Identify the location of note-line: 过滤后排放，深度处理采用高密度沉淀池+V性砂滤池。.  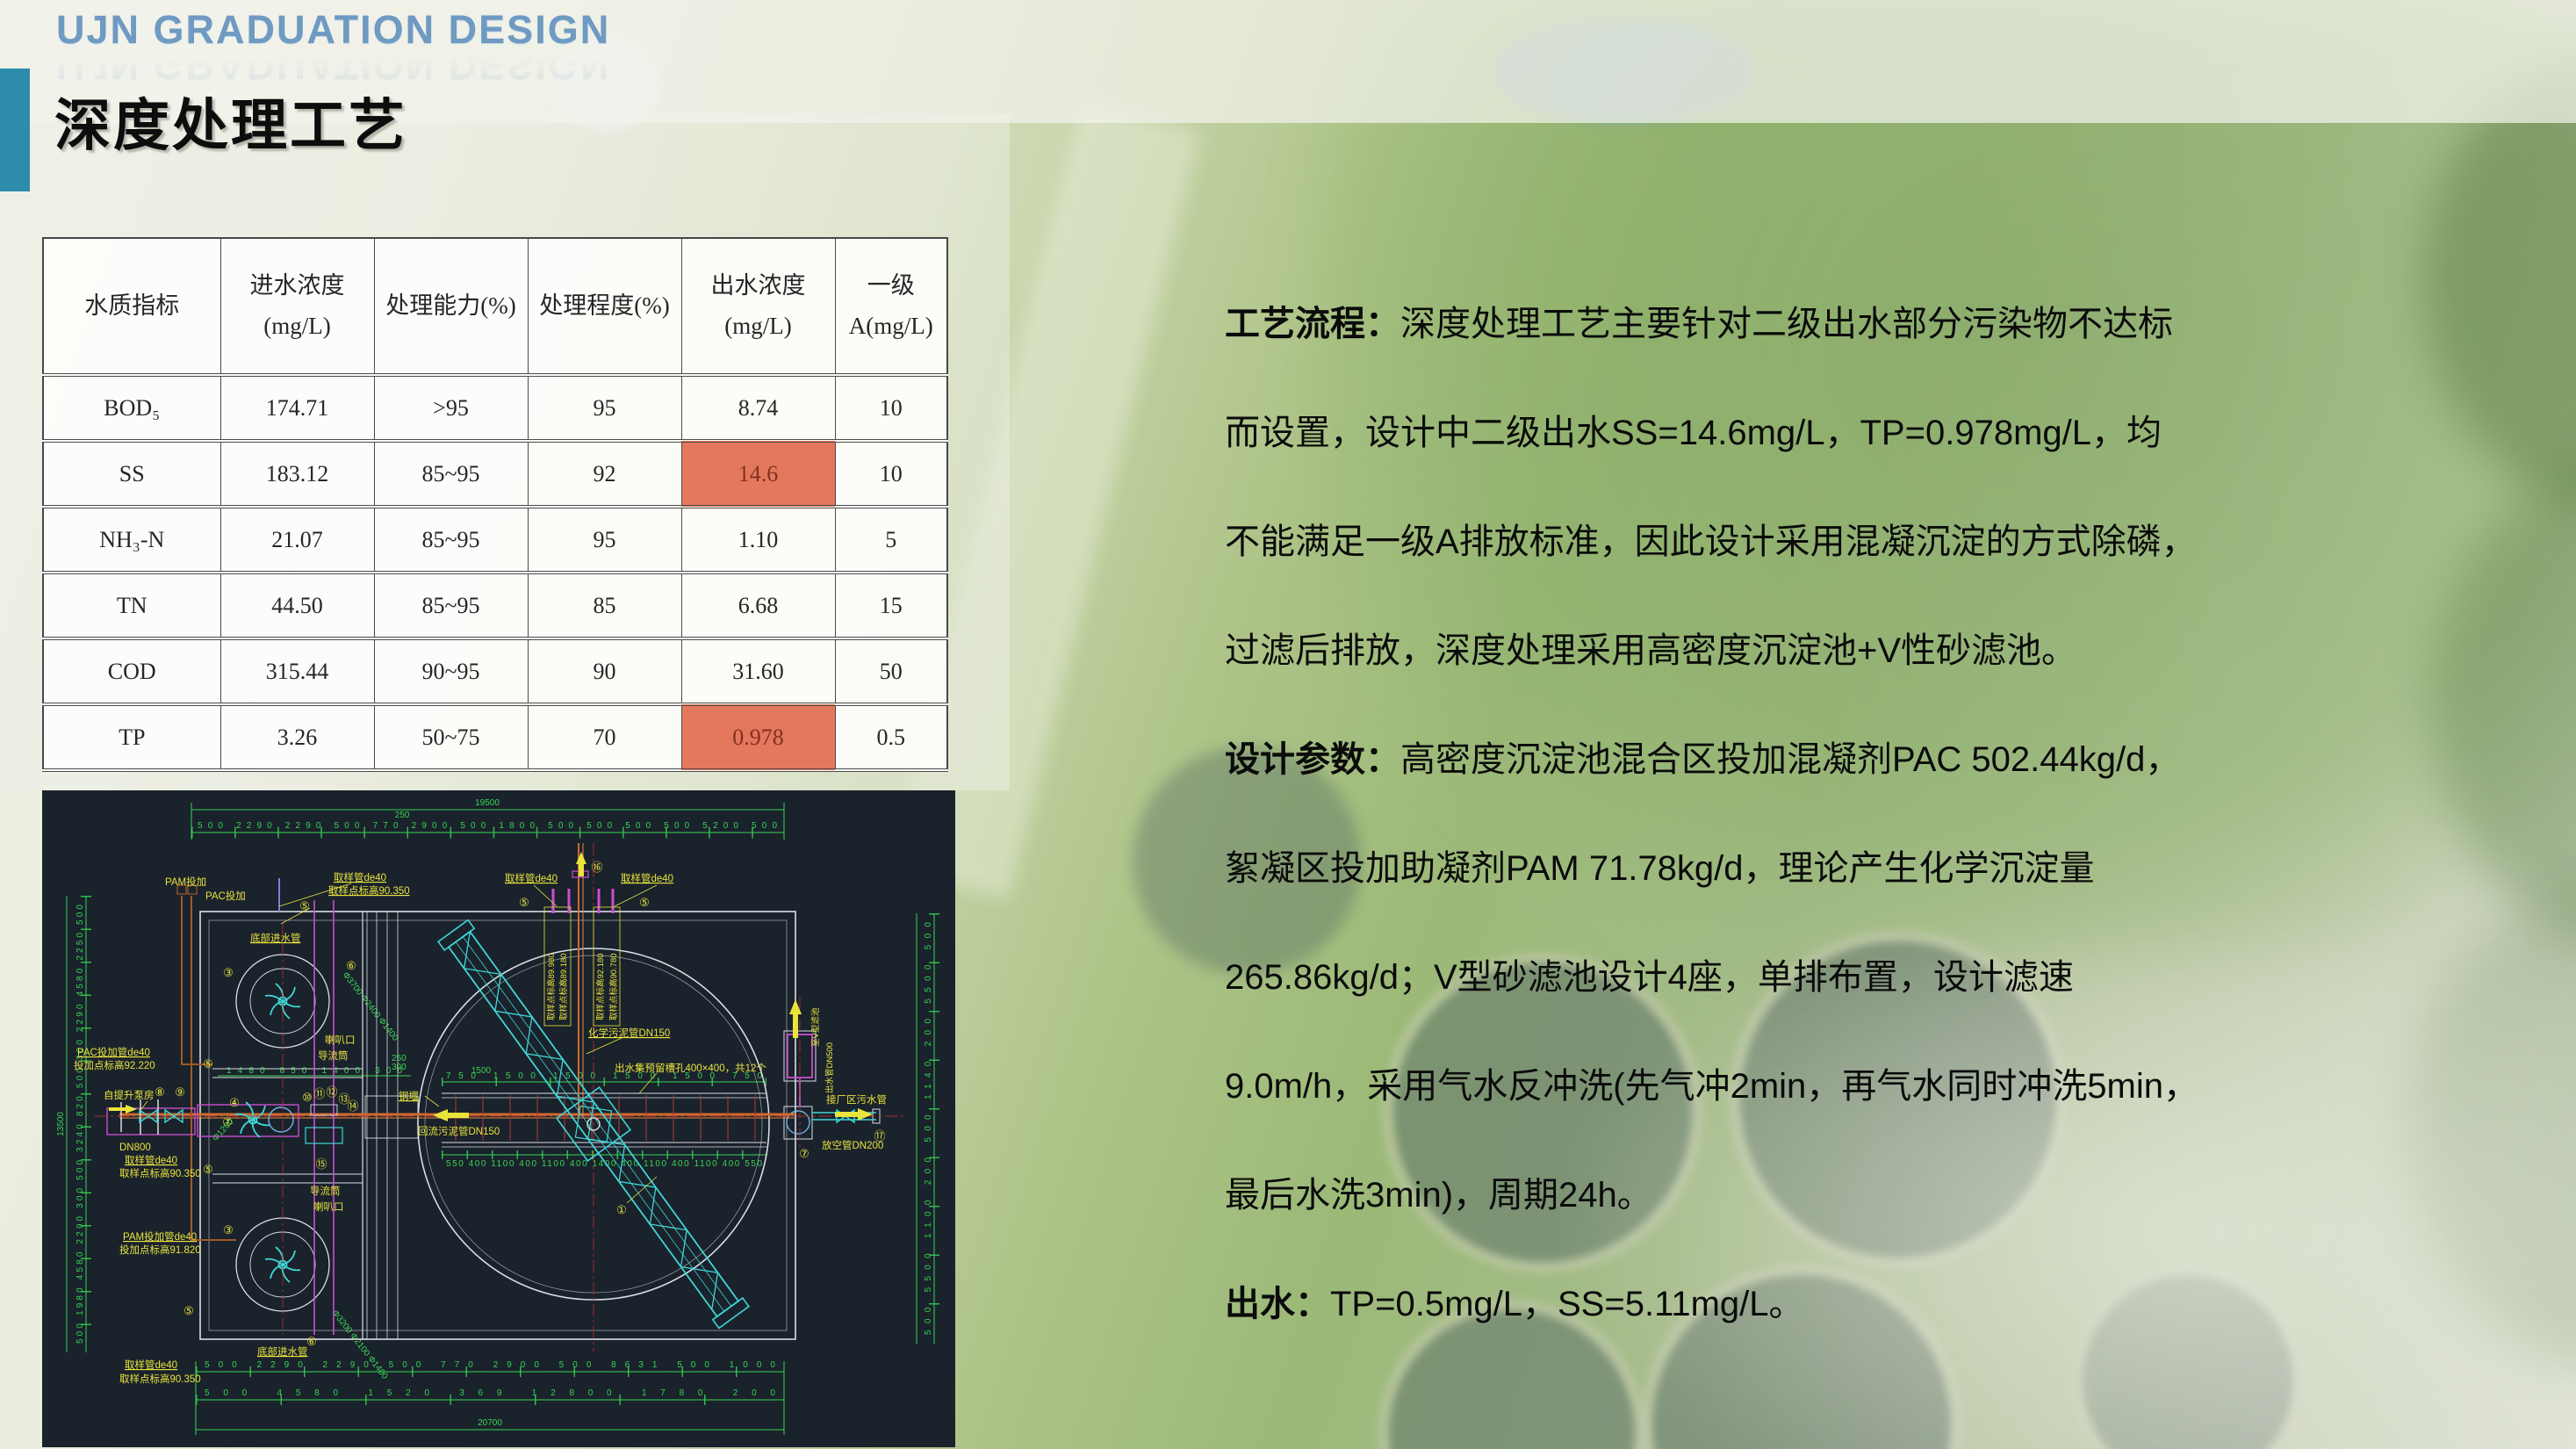
(1874, 646).